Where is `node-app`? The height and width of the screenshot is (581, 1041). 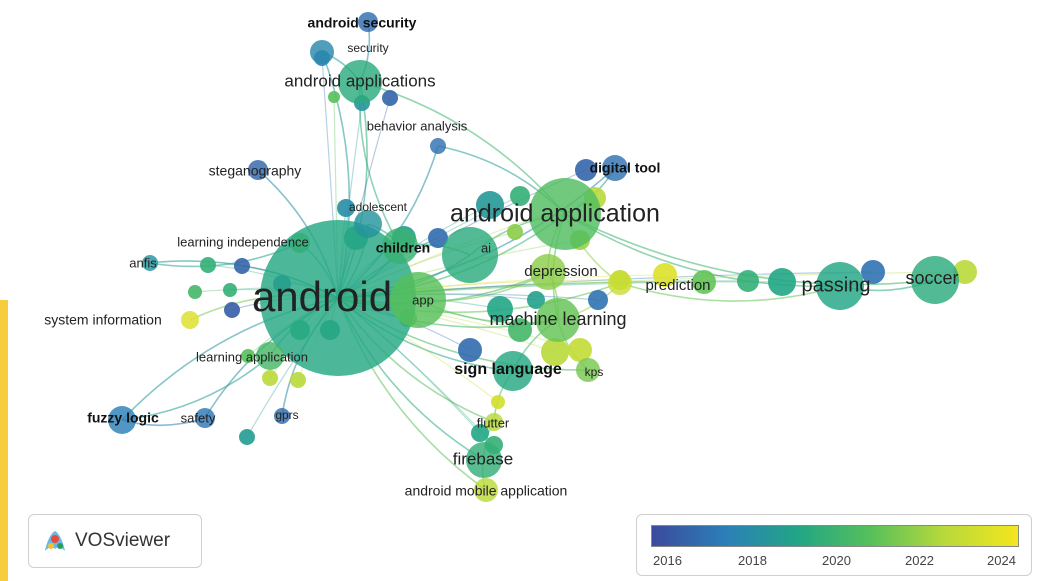
node-app is located at coordinates (418, 300).